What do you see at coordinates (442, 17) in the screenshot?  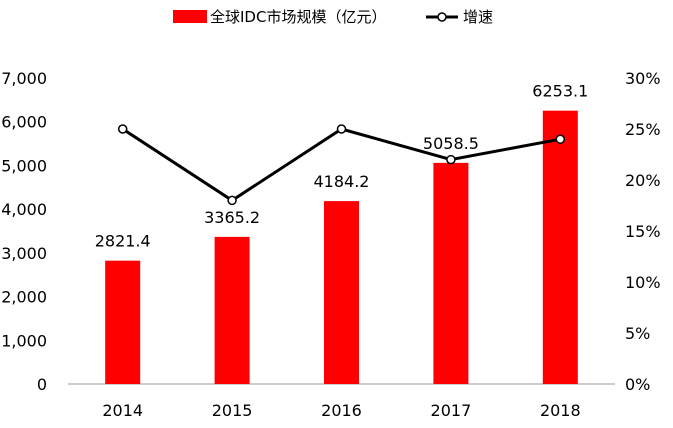 I see `legend-line-marker` at bounding box center [442, 17].